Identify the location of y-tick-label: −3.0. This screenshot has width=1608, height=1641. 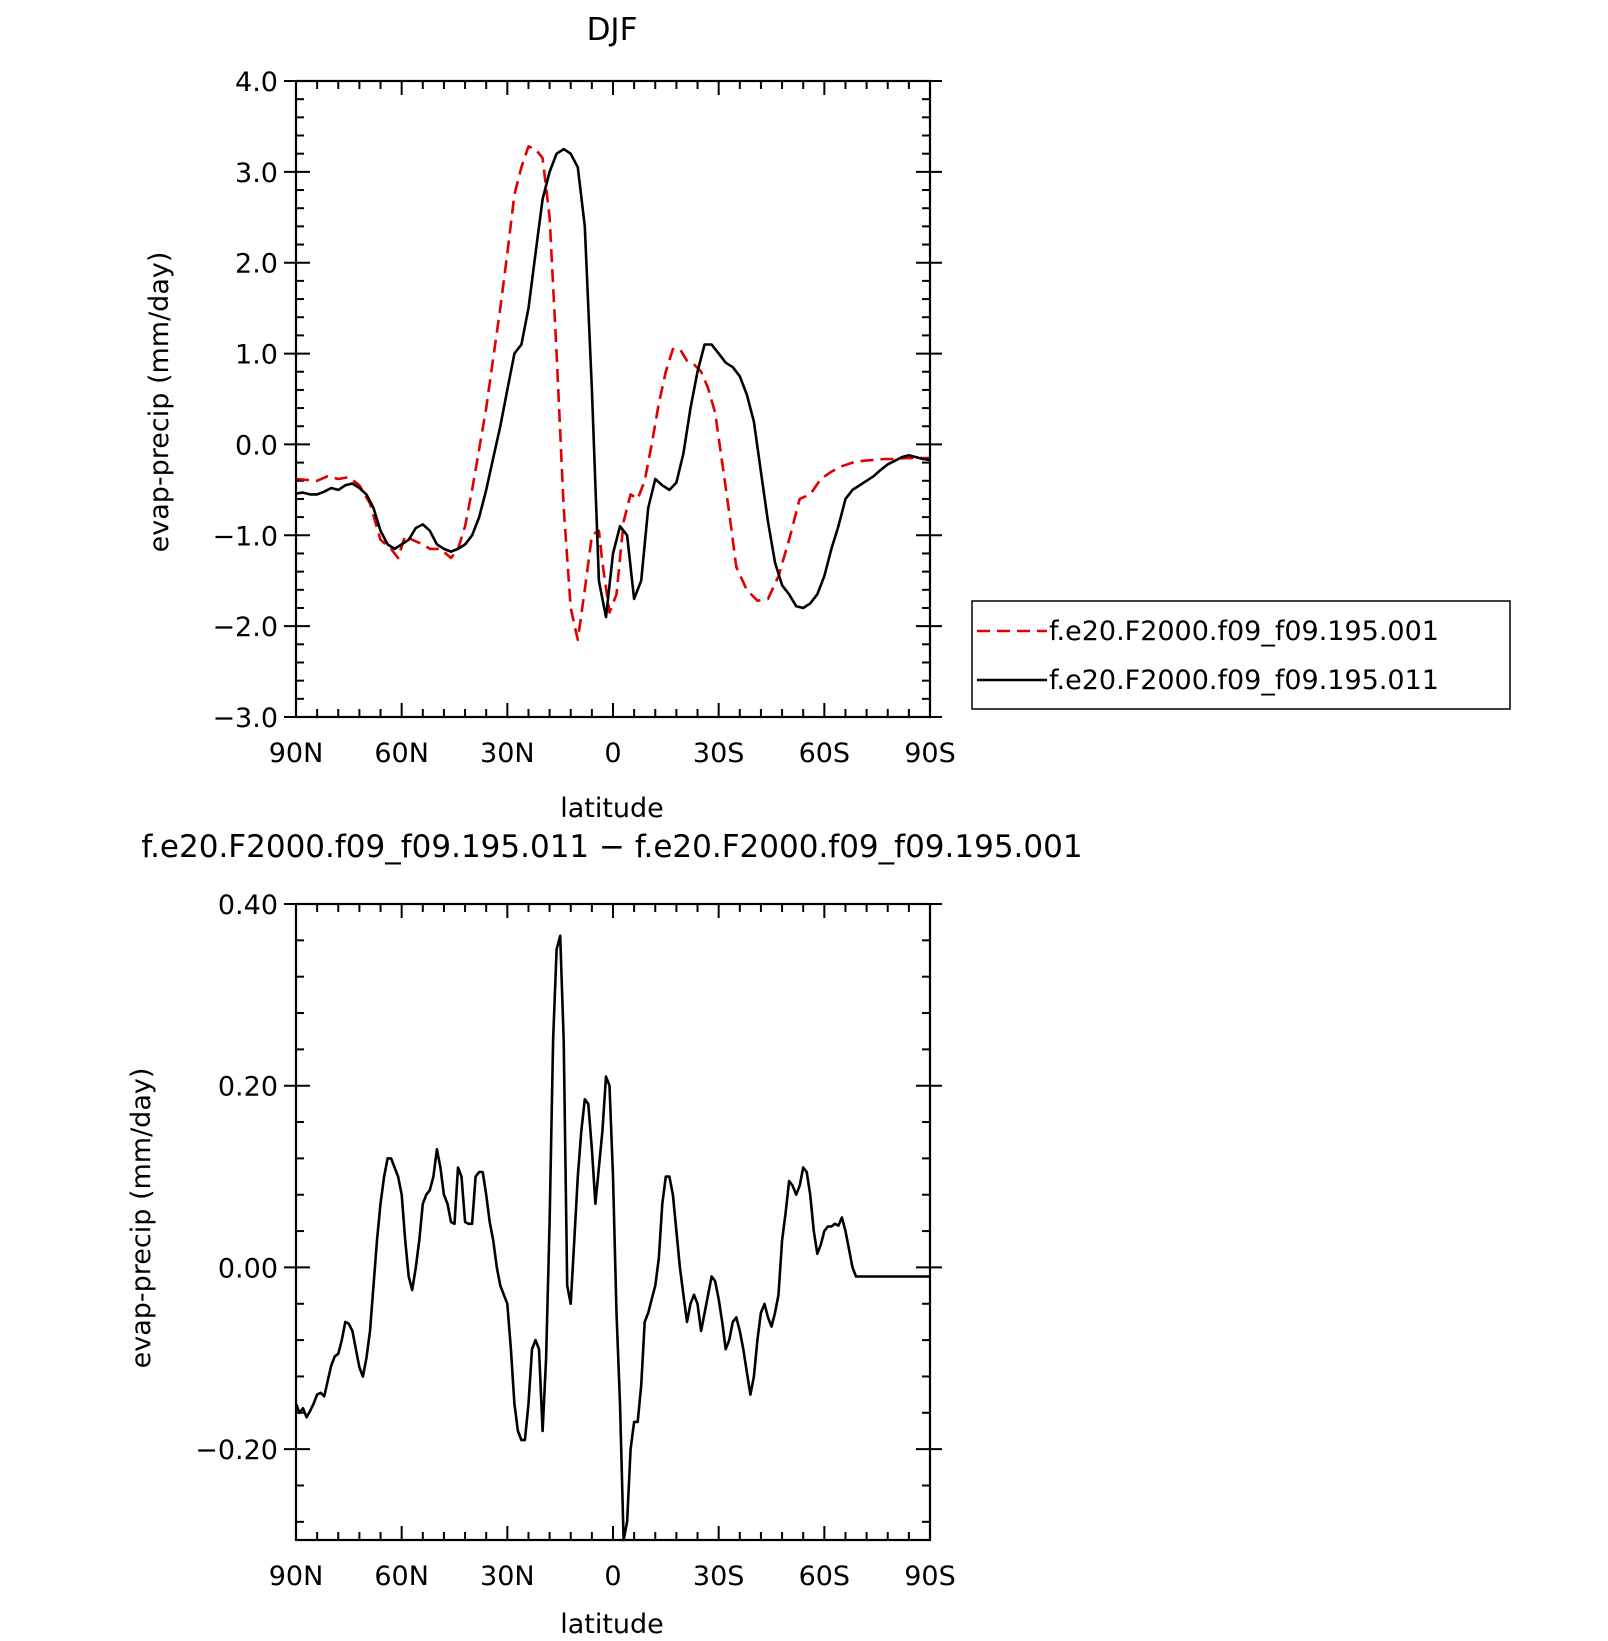
(245, 718).